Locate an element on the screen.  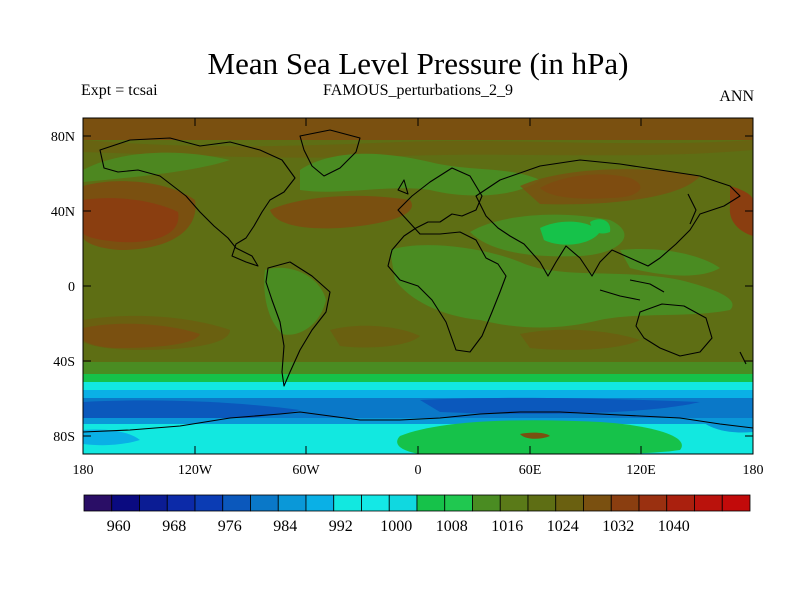
lat-tick-label: 40N is located at coordinates (63, 212).